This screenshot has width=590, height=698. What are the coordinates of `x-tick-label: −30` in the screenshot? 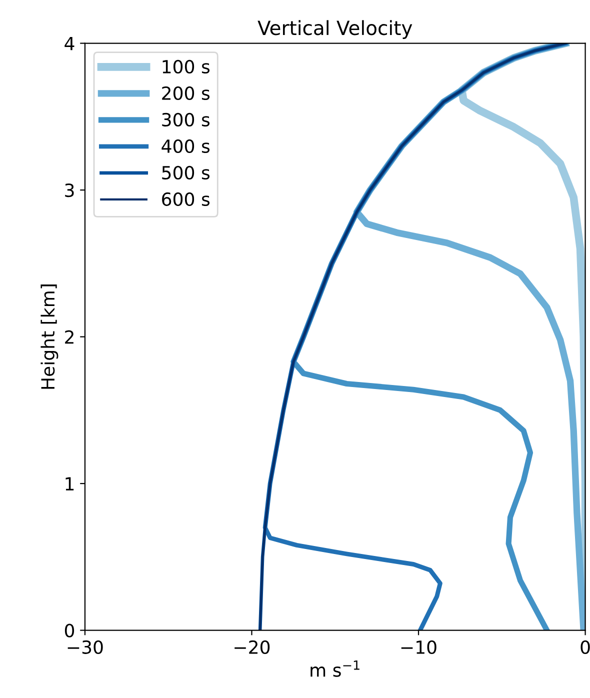 It's located at (85, 647).